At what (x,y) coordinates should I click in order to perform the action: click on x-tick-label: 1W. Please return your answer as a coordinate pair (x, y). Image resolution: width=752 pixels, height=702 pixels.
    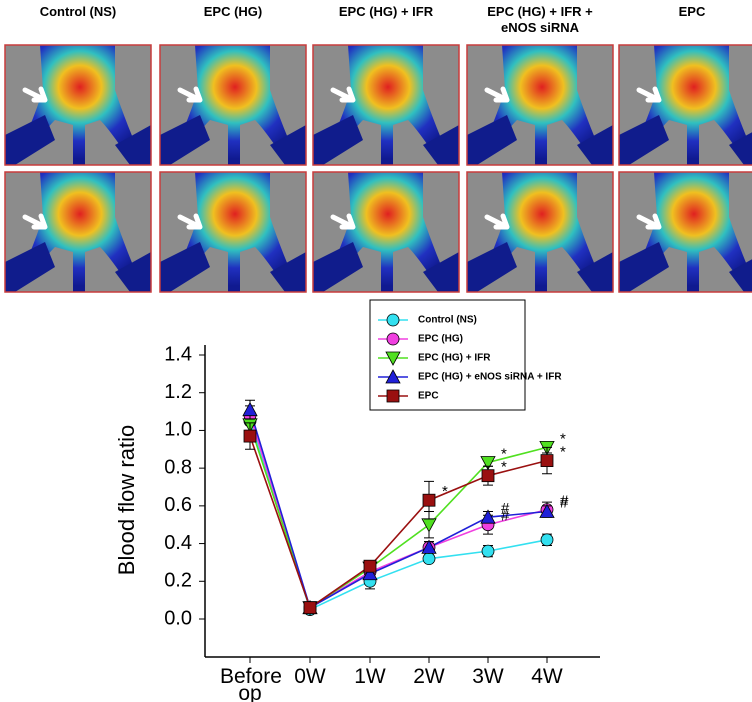
    Looking at the image, I should click on (370, 676).